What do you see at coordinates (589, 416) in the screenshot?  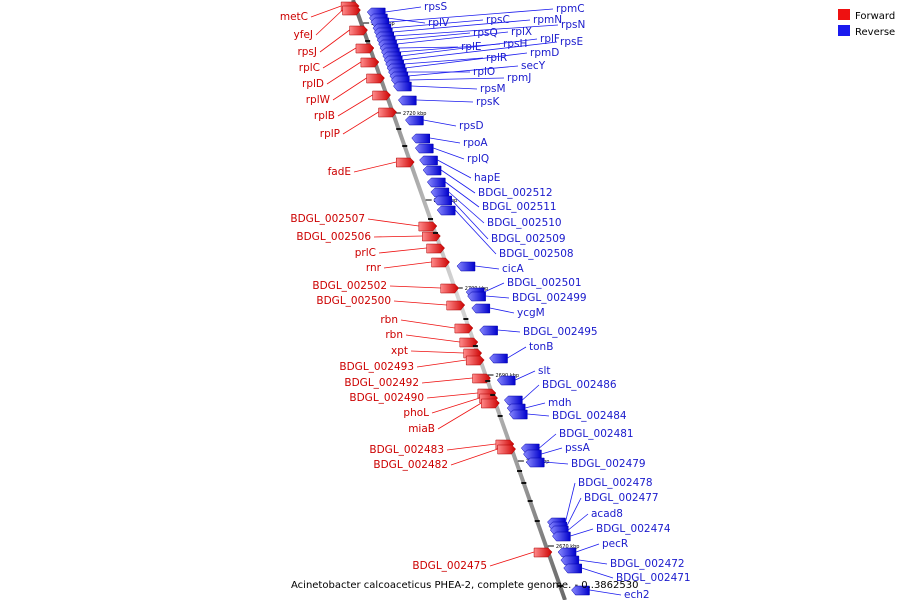 I see `reverse-gene-label: BDGL_002484` at bounding box center [589, 416].